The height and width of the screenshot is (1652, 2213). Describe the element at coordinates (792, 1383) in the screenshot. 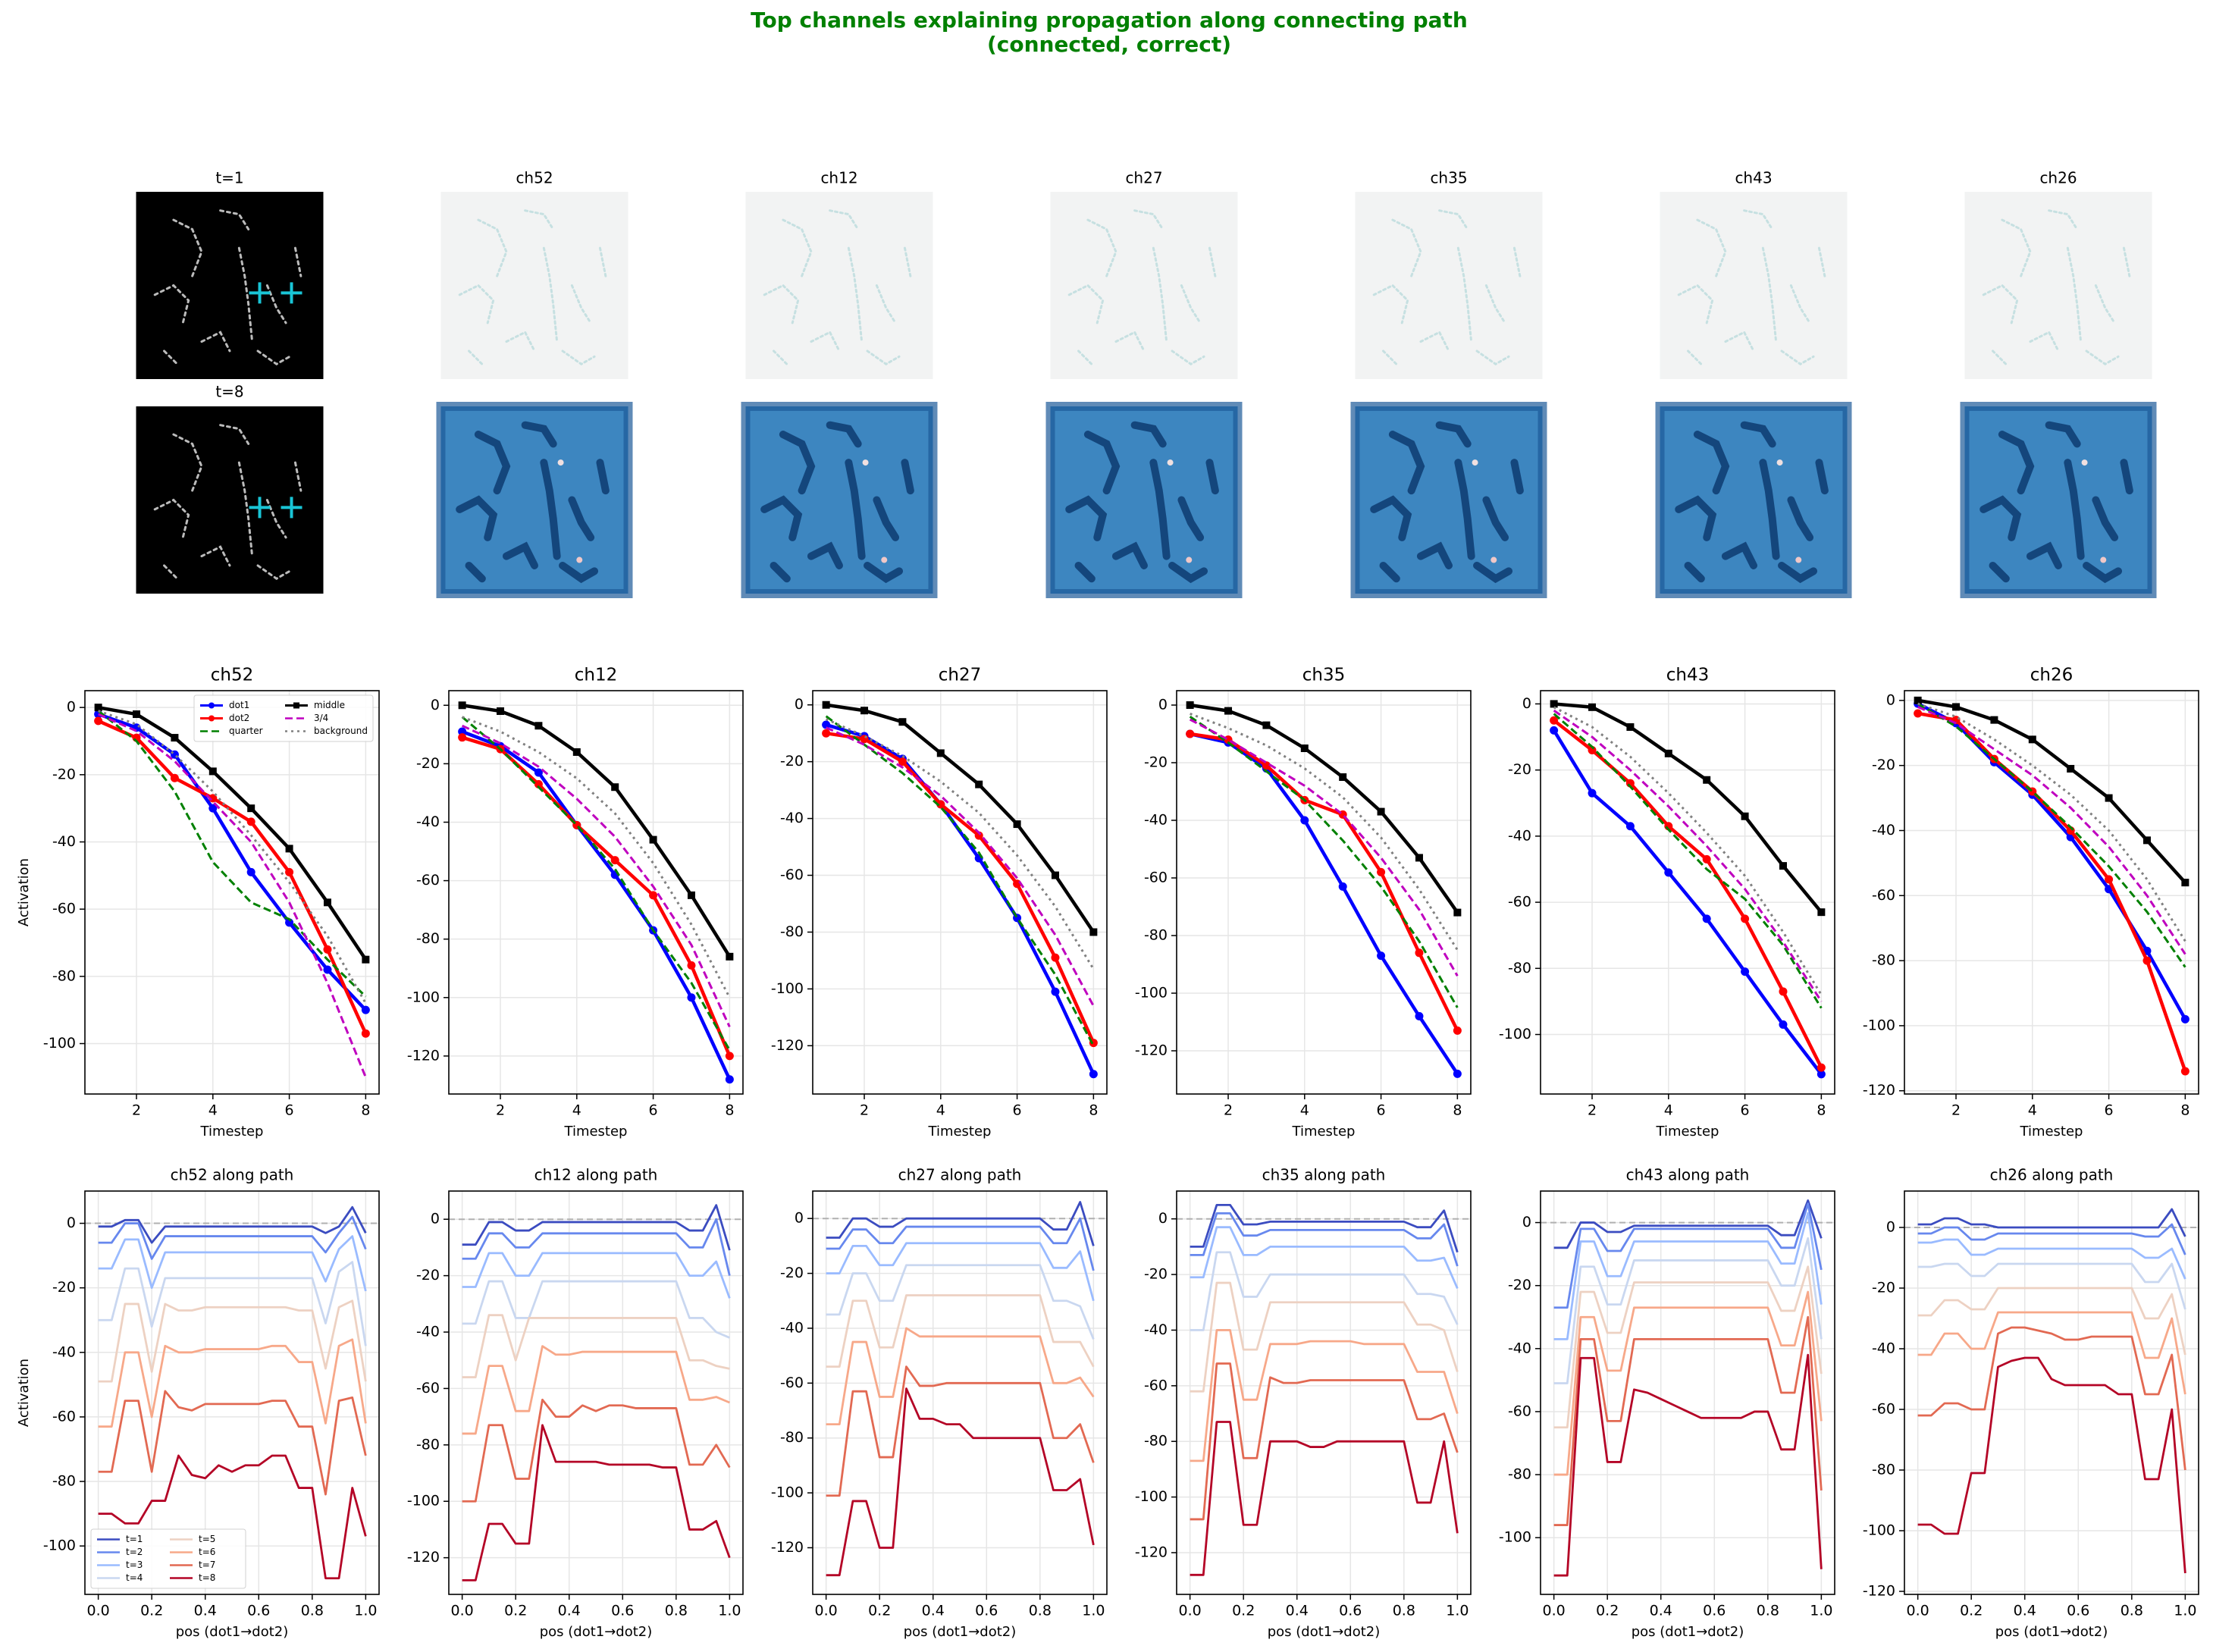

I see `y-tick-label: -60` at that location.